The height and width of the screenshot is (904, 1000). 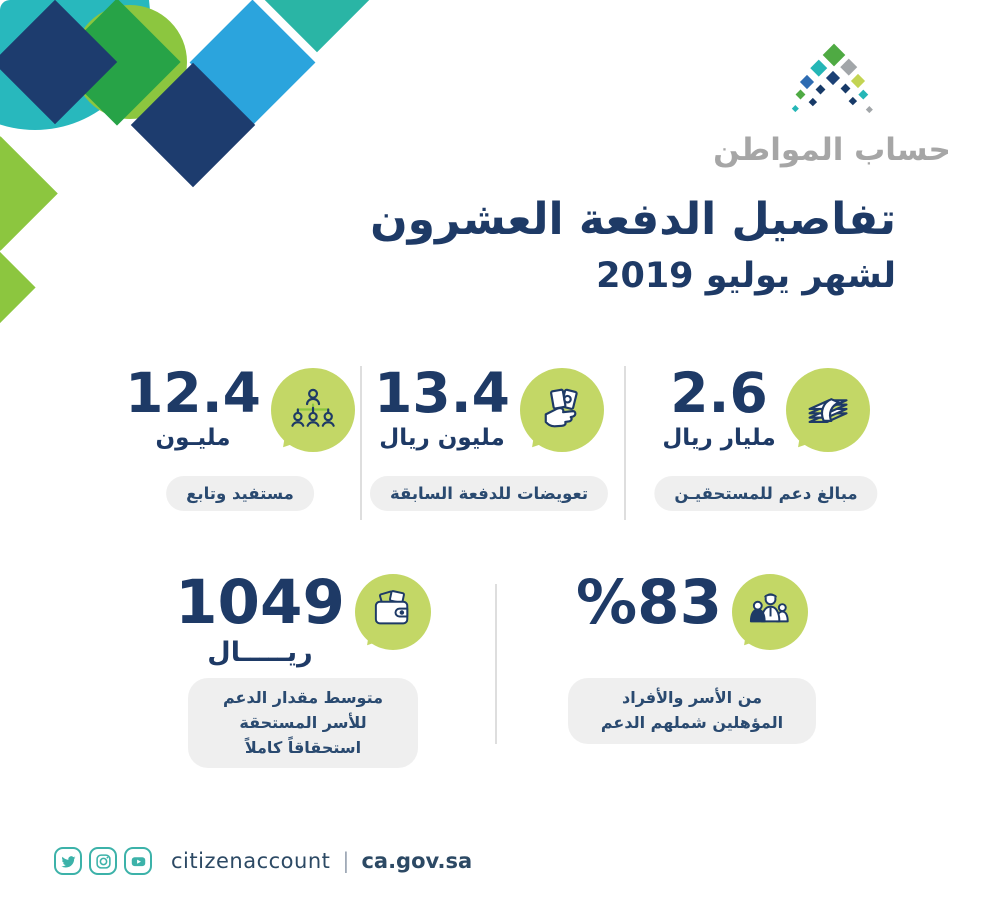 I want to click on divider-row1-right, so click(x=625, y=443).